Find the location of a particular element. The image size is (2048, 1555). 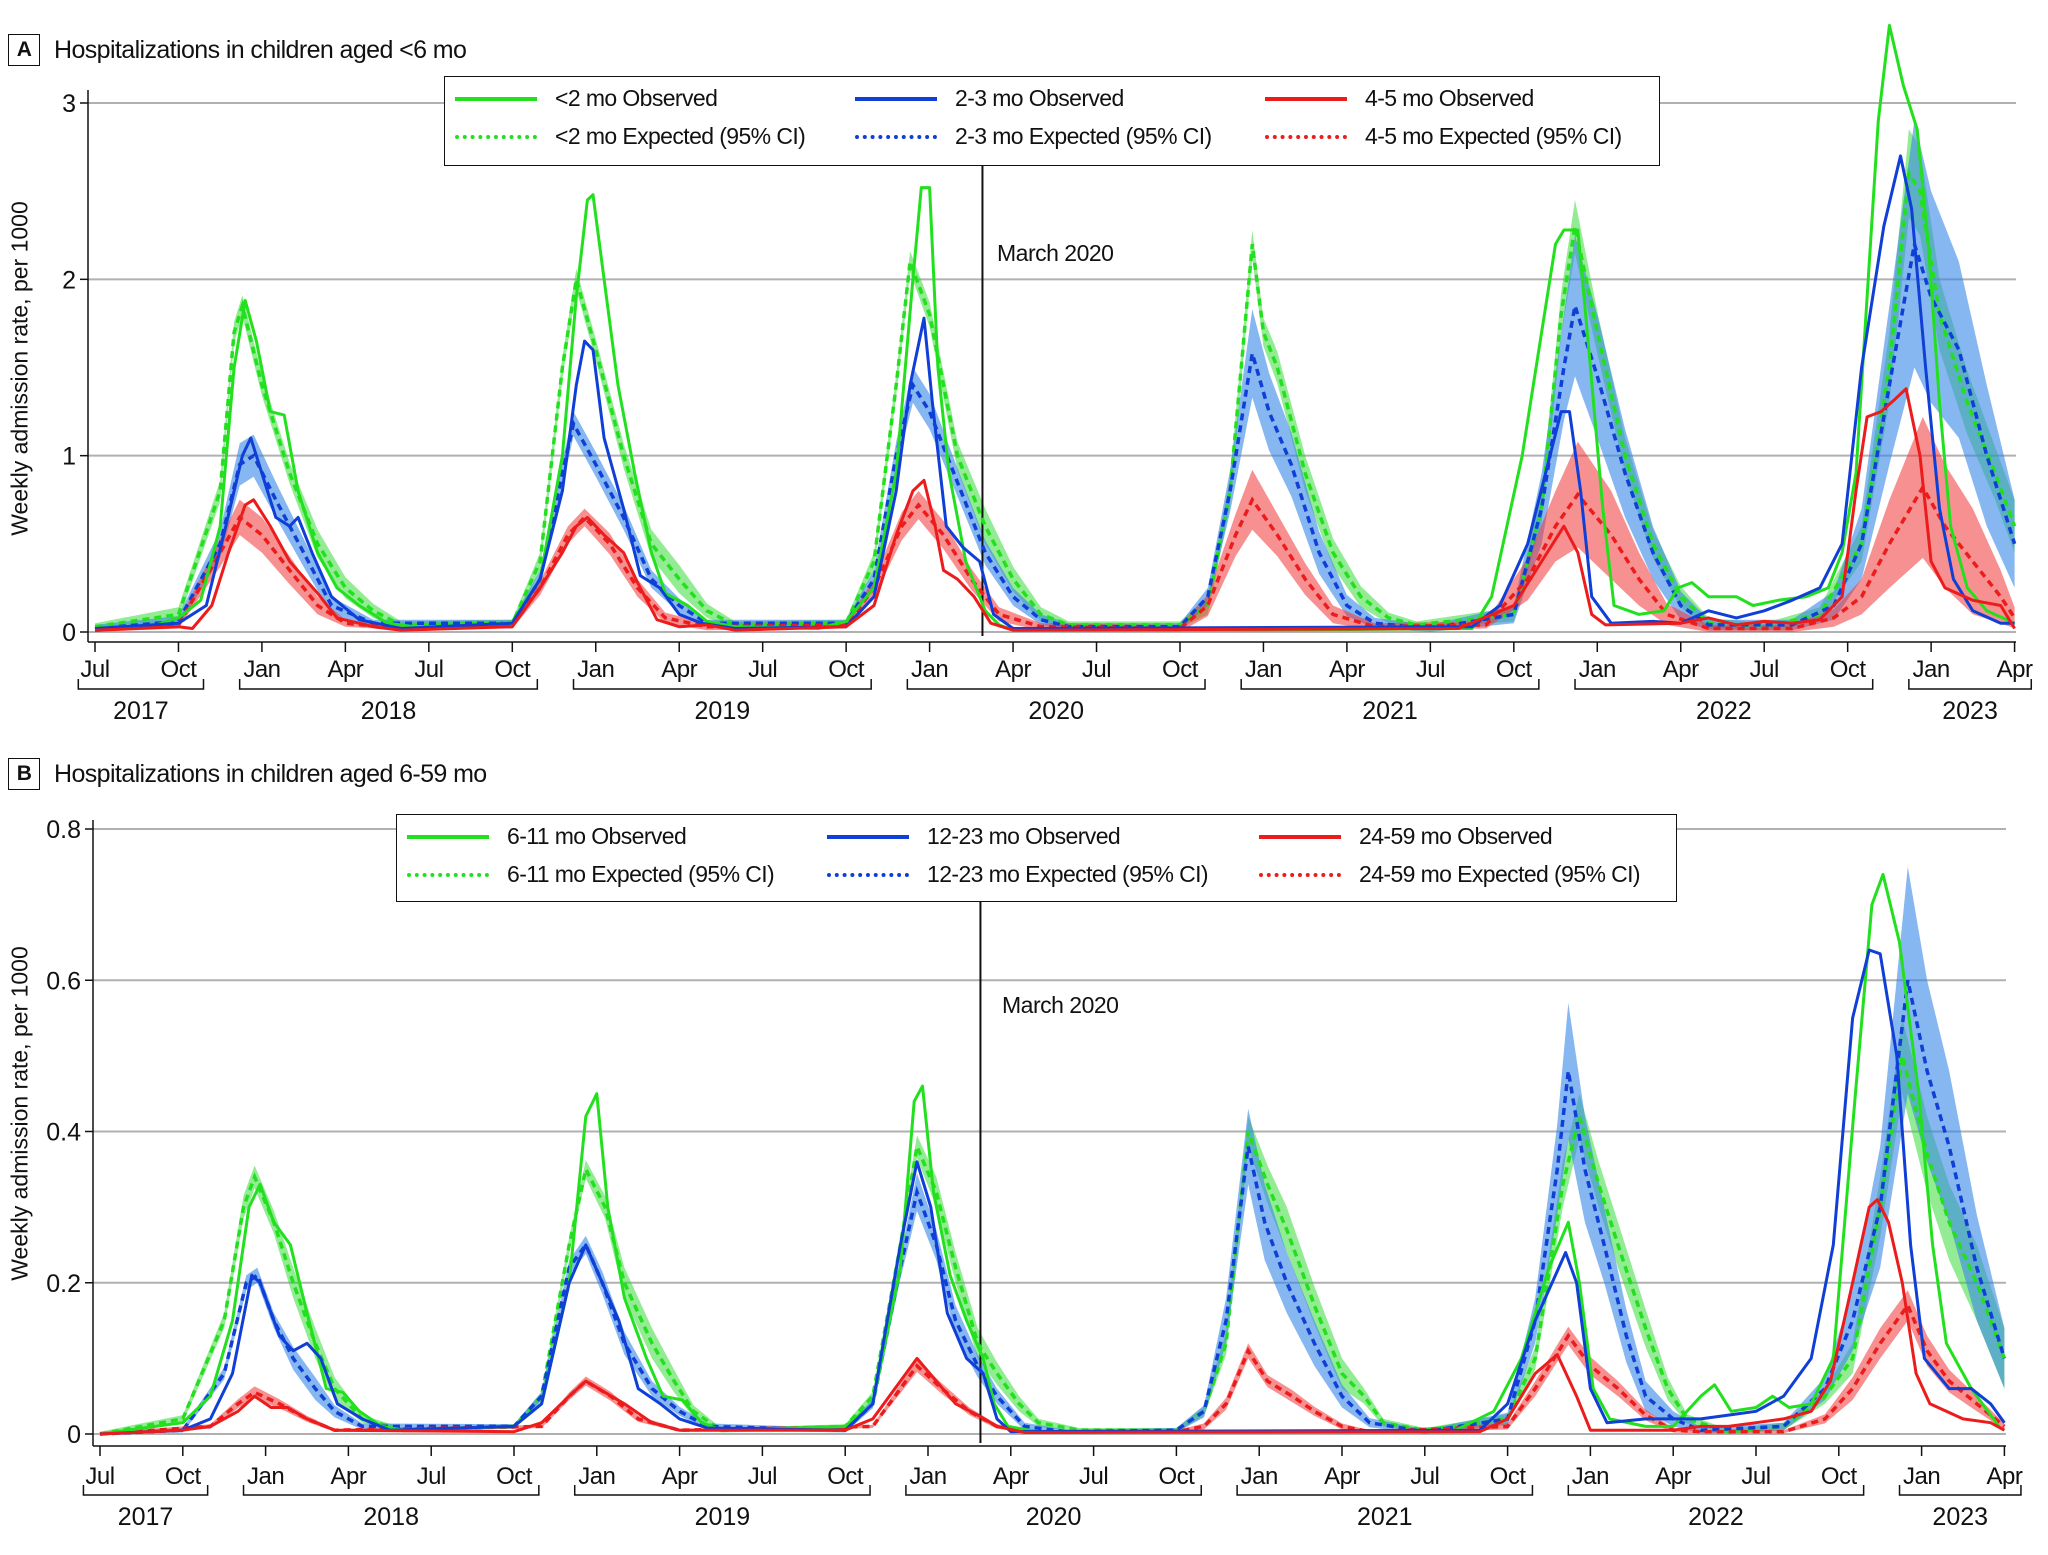

panel-a-year-label: 2020 is located at coordinates (1056, 711).